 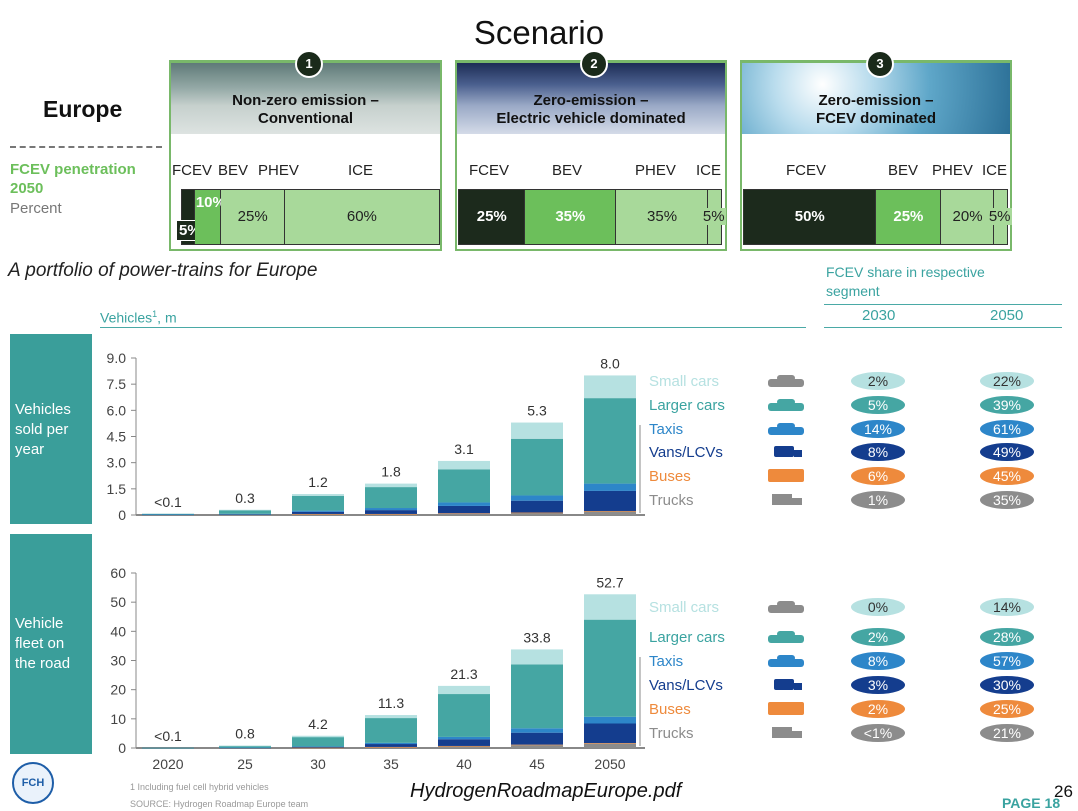 I want to click on share-value-2030: 6%, so click(x=878, y=476).